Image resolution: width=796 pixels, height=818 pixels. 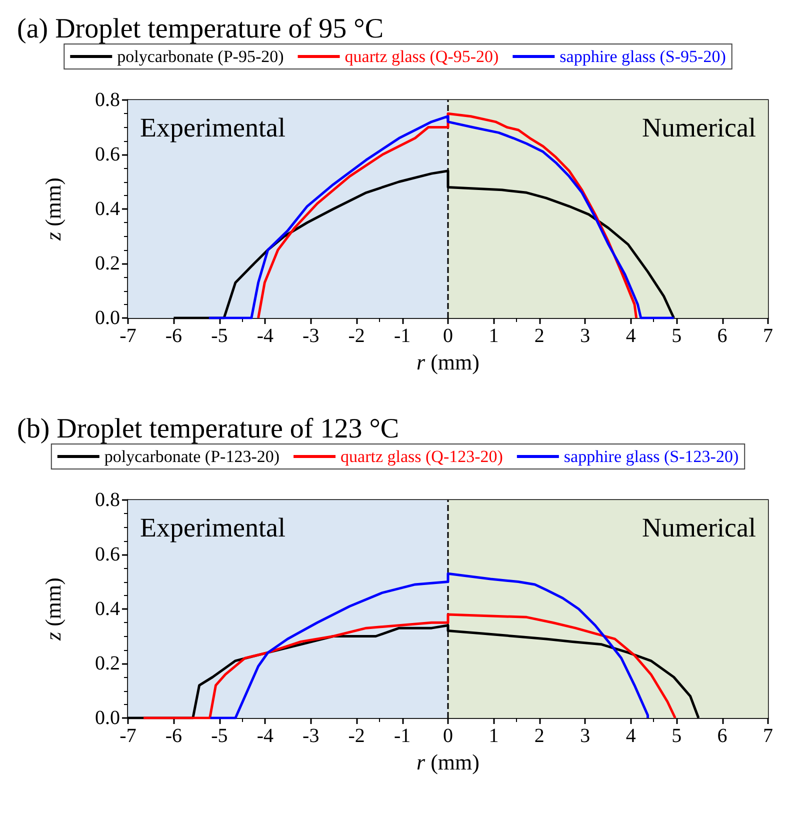 What do you see at coordinates (421, 456) in the screenshot?
I see `legend-label: quartz glass (Q-123-20)` at bounding box center [421, 456].